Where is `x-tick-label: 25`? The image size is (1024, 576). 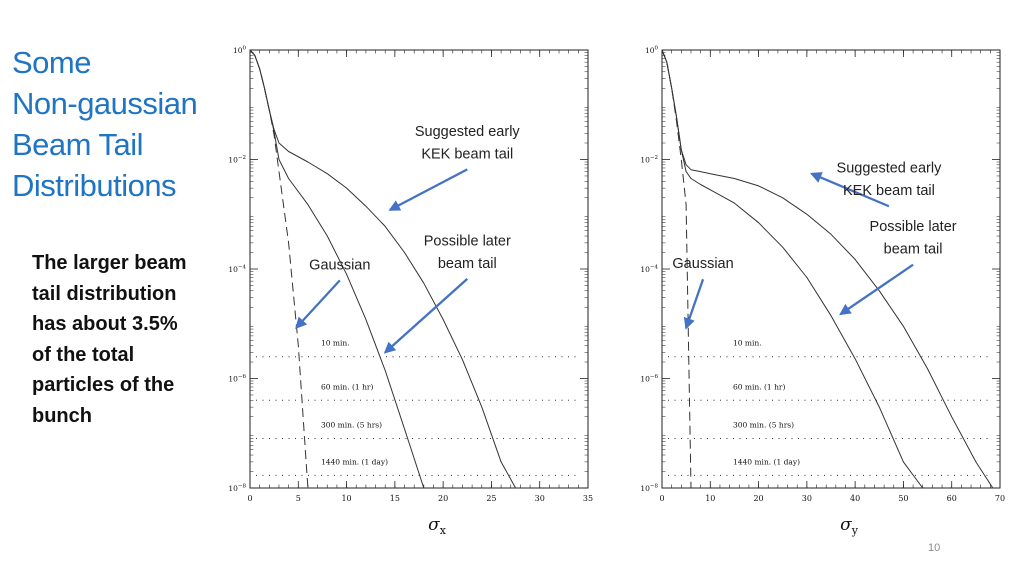
x-tick-label: 25 is located at coordinates (491, 498).